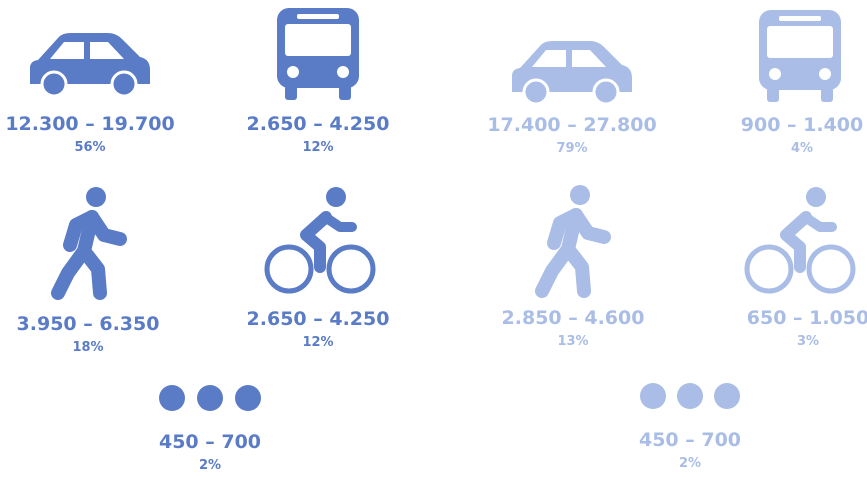 The width and height of the screenshot is (867, 477). What do you see at coordinates (571, 125) in the screenshot?
I see `range-label: 17.400 – 27.800` at bounding box center [571, 125].